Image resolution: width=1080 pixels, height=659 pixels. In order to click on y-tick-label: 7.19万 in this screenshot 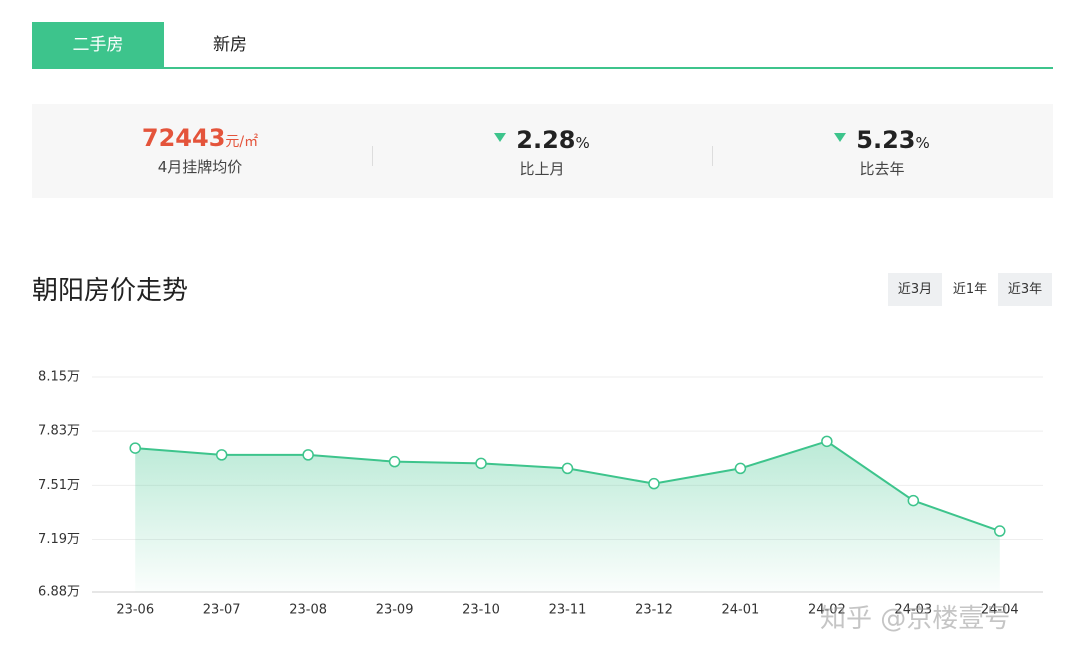, I will do `click(59, 539)`.